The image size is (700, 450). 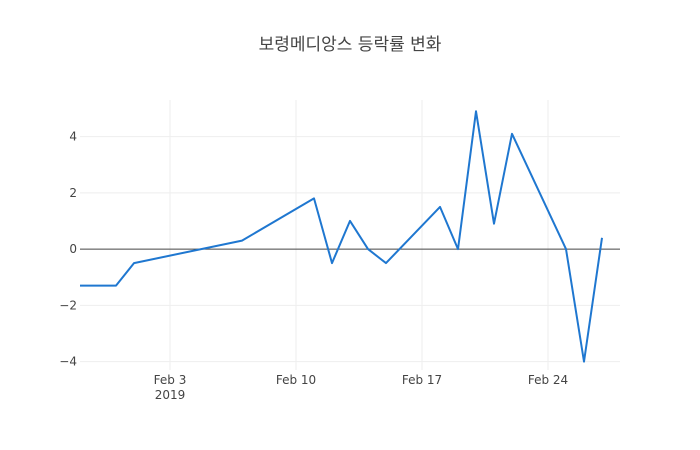 What do you see at coordinates (422, 380) in the screenshot?
I see `x-tick-label: Feb 17` at bounding box center [422, 380].